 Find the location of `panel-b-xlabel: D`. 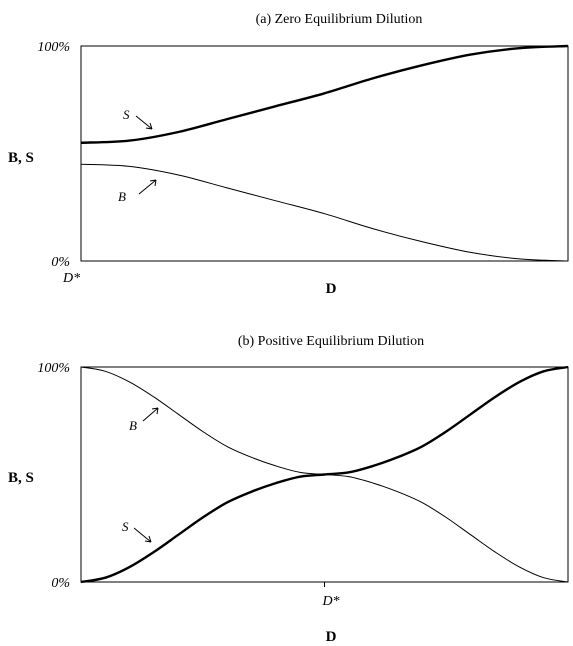

panel-b-xlabel: D is located at coordinates (331, 637).